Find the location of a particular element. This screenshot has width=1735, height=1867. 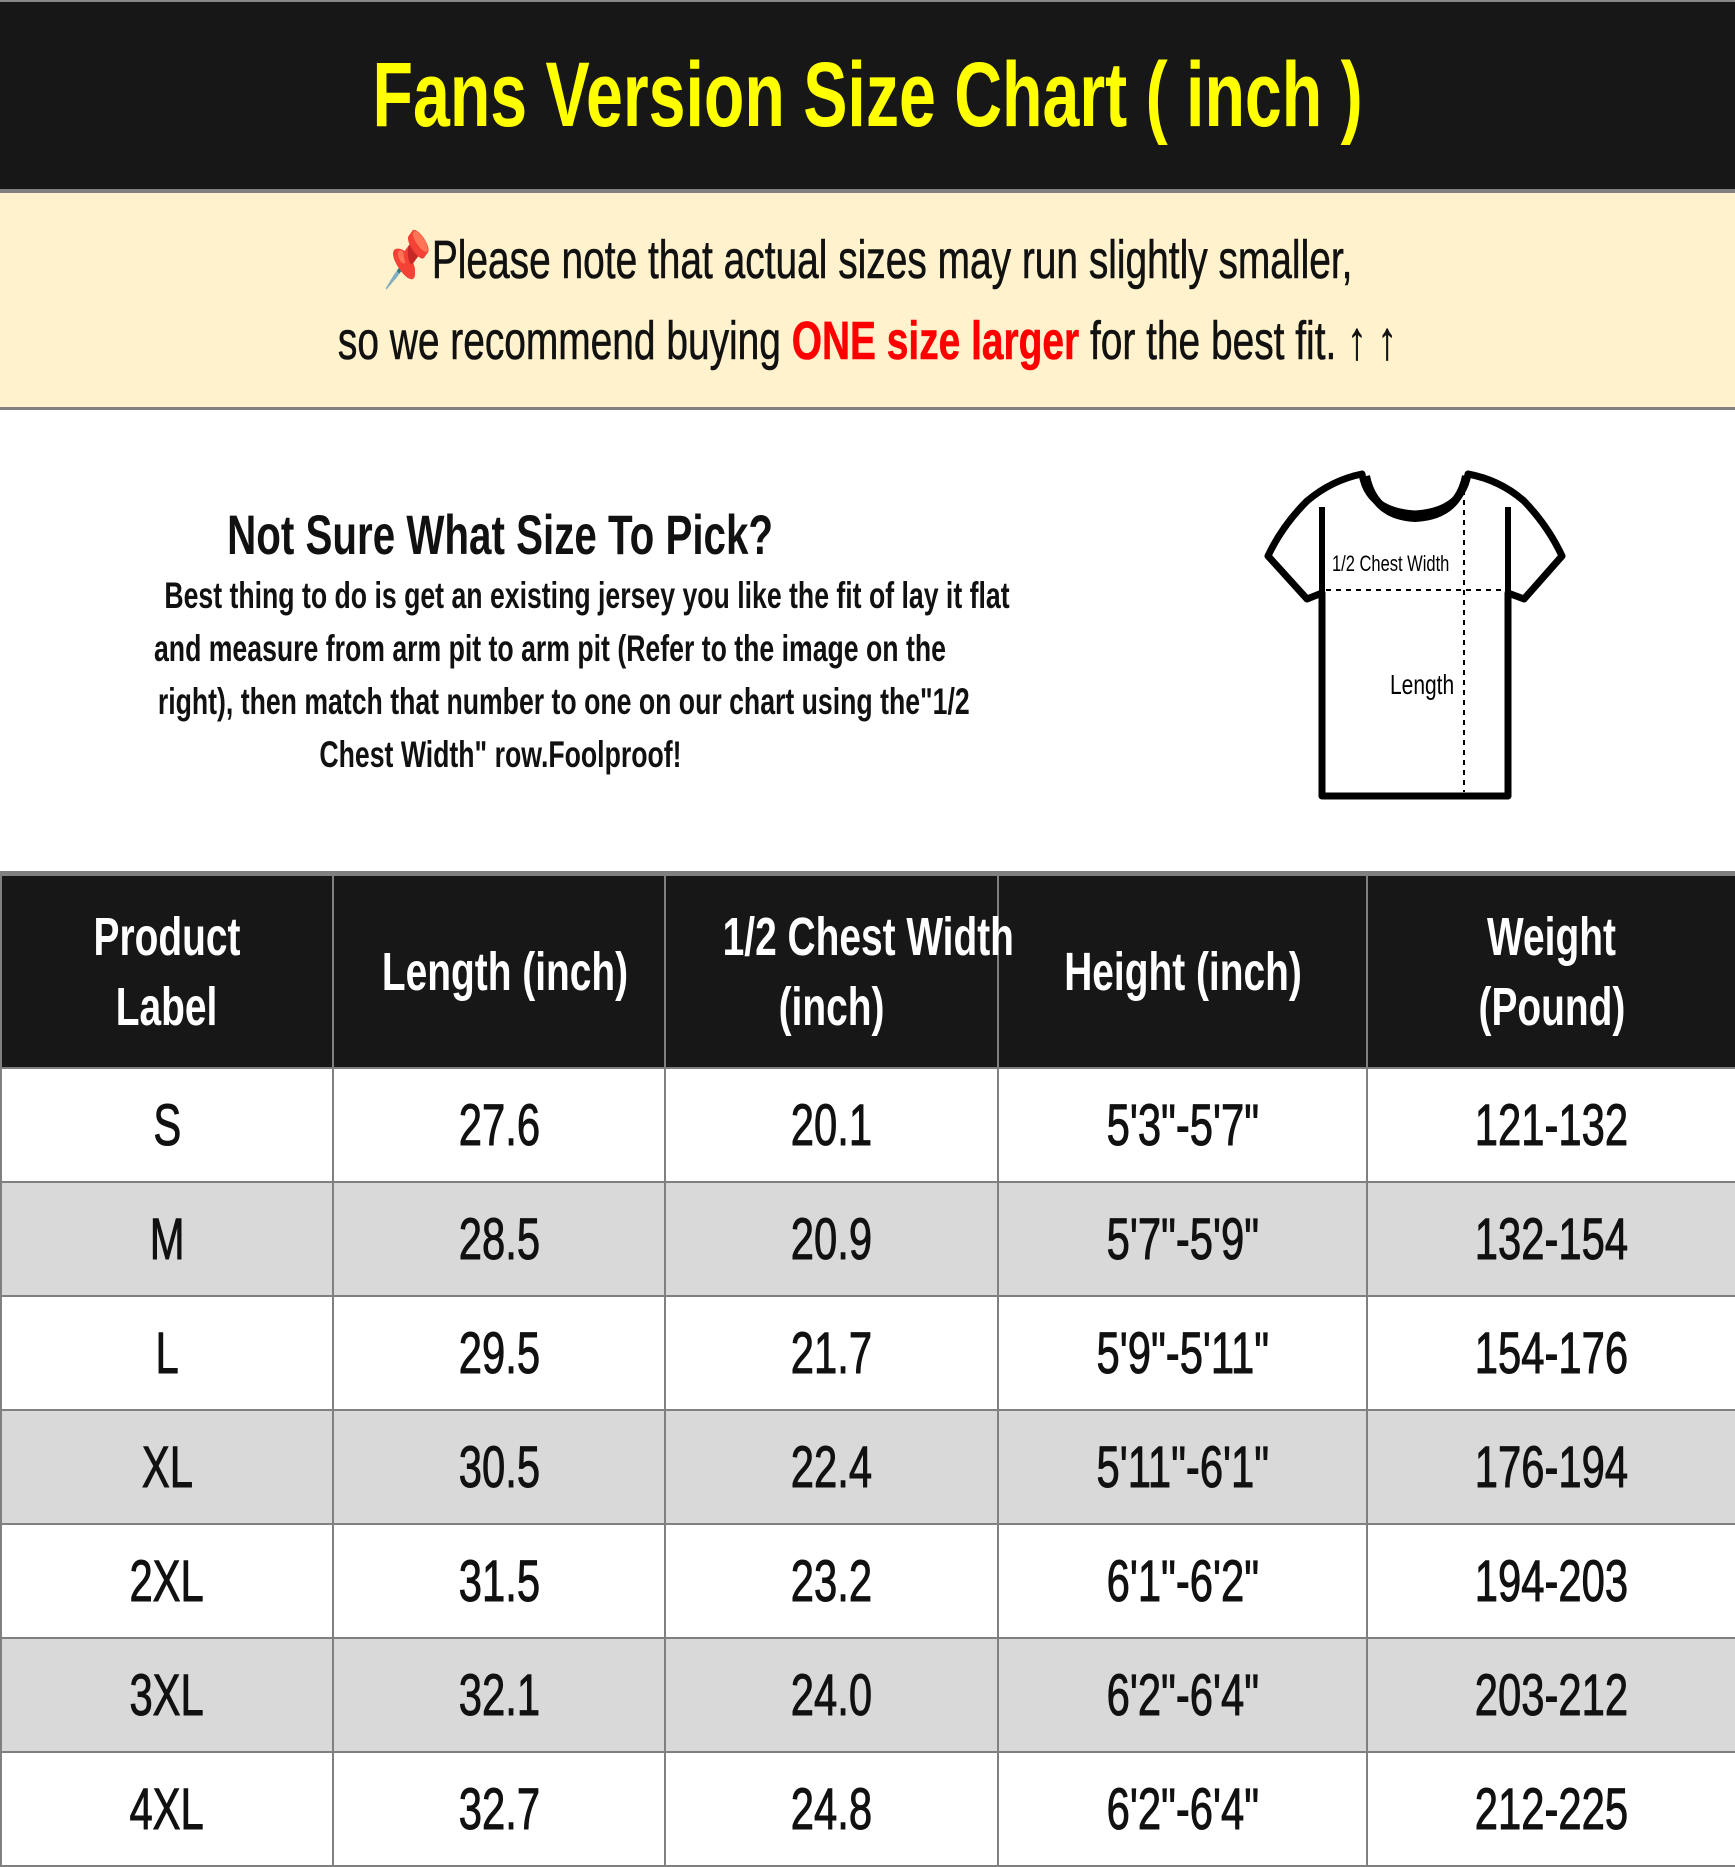

cell-value: 32.1 is located at coordinates (499, 1695).